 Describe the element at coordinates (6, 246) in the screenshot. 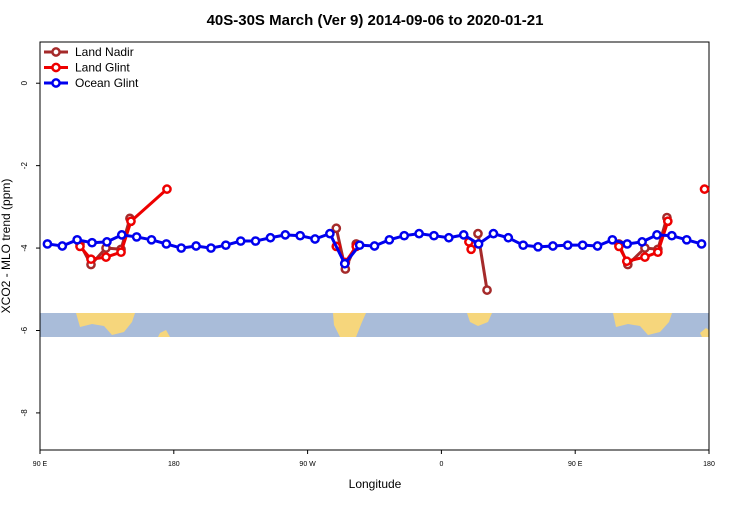

I see `y-axis-label: XCO2 - MLO trend (ppm)` at that location.